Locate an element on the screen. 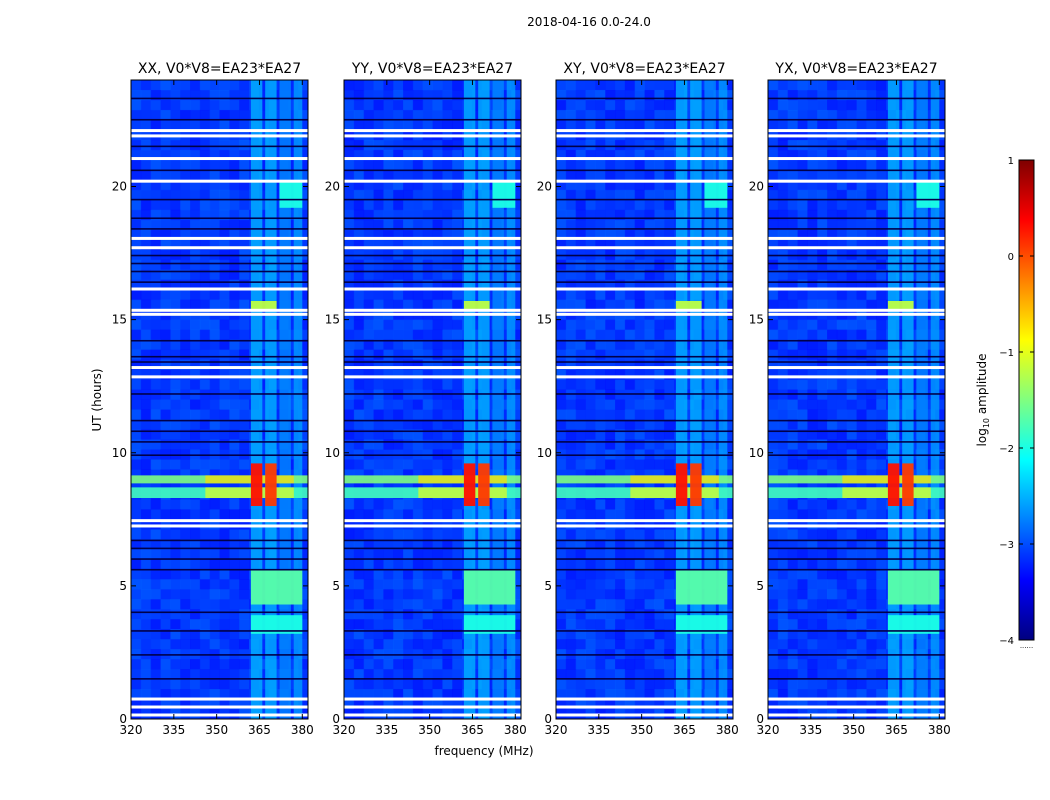  y-tick-label: 0 is located at coordinates (760, 719).